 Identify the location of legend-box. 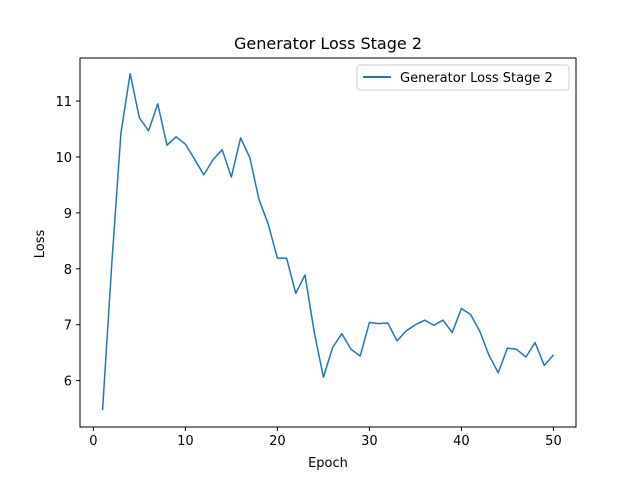
(463, 77).